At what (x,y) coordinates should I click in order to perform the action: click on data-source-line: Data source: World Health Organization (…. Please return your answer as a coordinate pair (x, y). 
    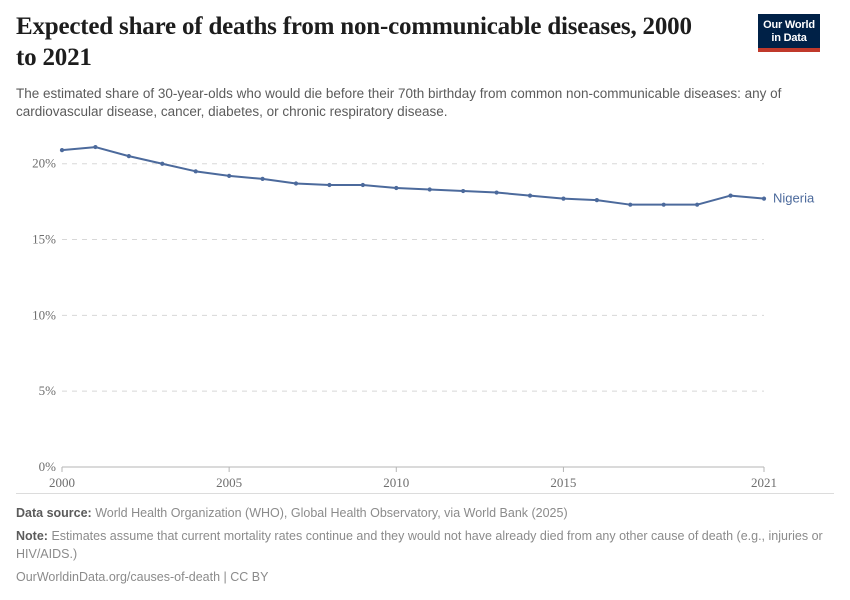
    Looking at the image, I should click on (425, 513).